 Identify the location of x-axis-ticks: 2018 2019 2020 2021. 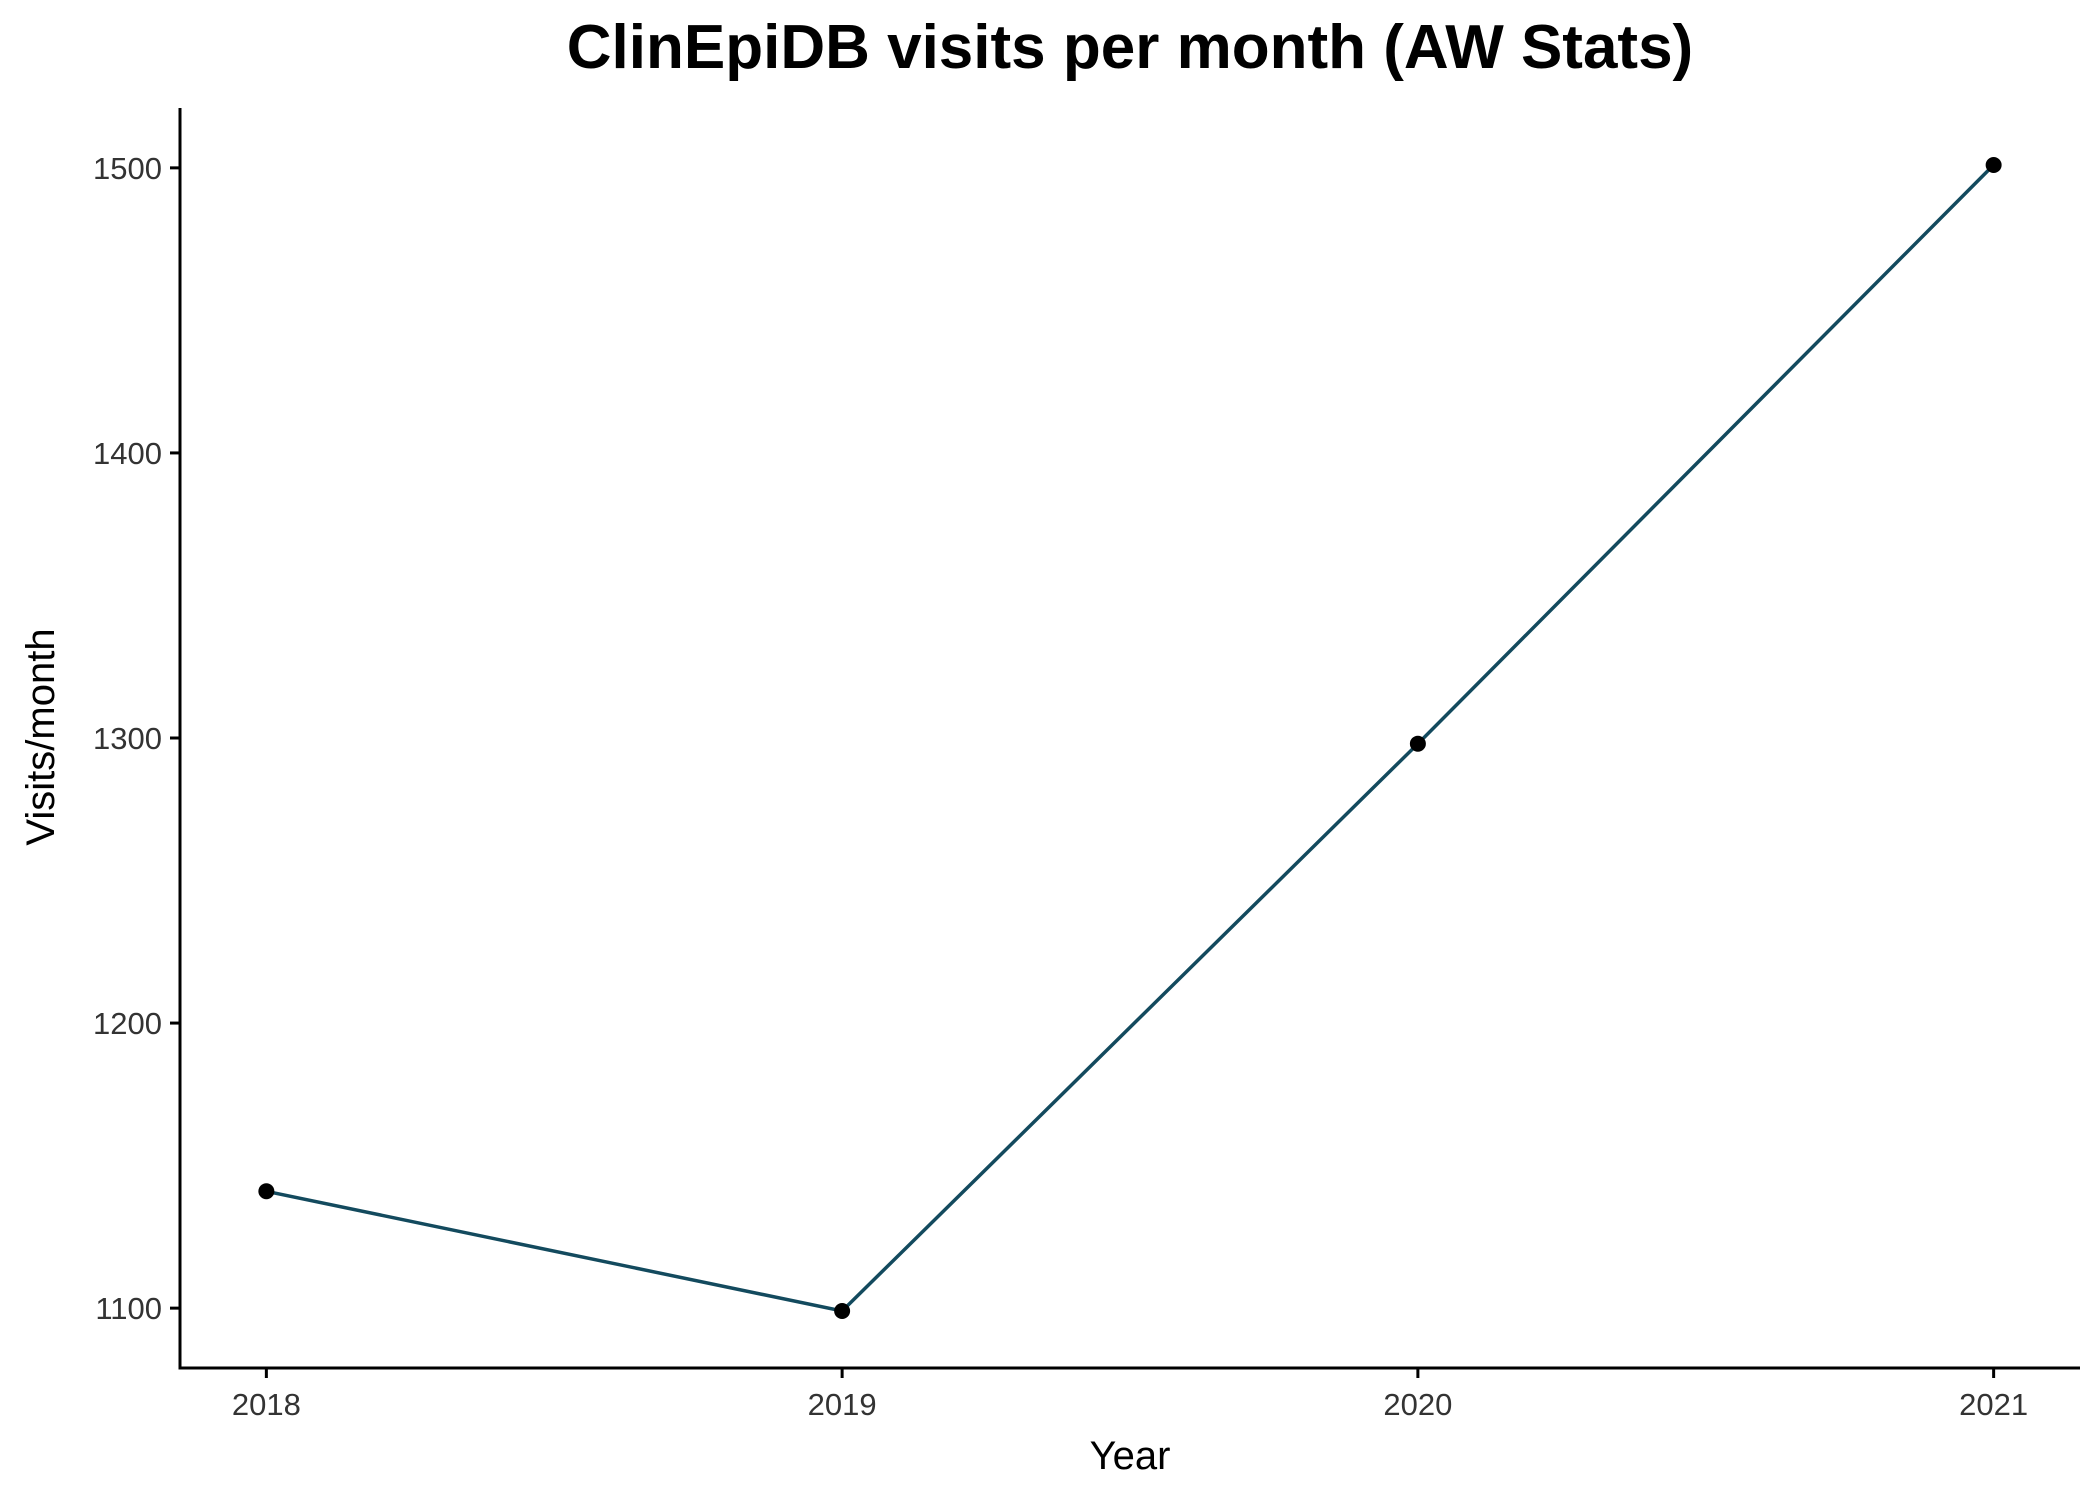
(1130, 1395).